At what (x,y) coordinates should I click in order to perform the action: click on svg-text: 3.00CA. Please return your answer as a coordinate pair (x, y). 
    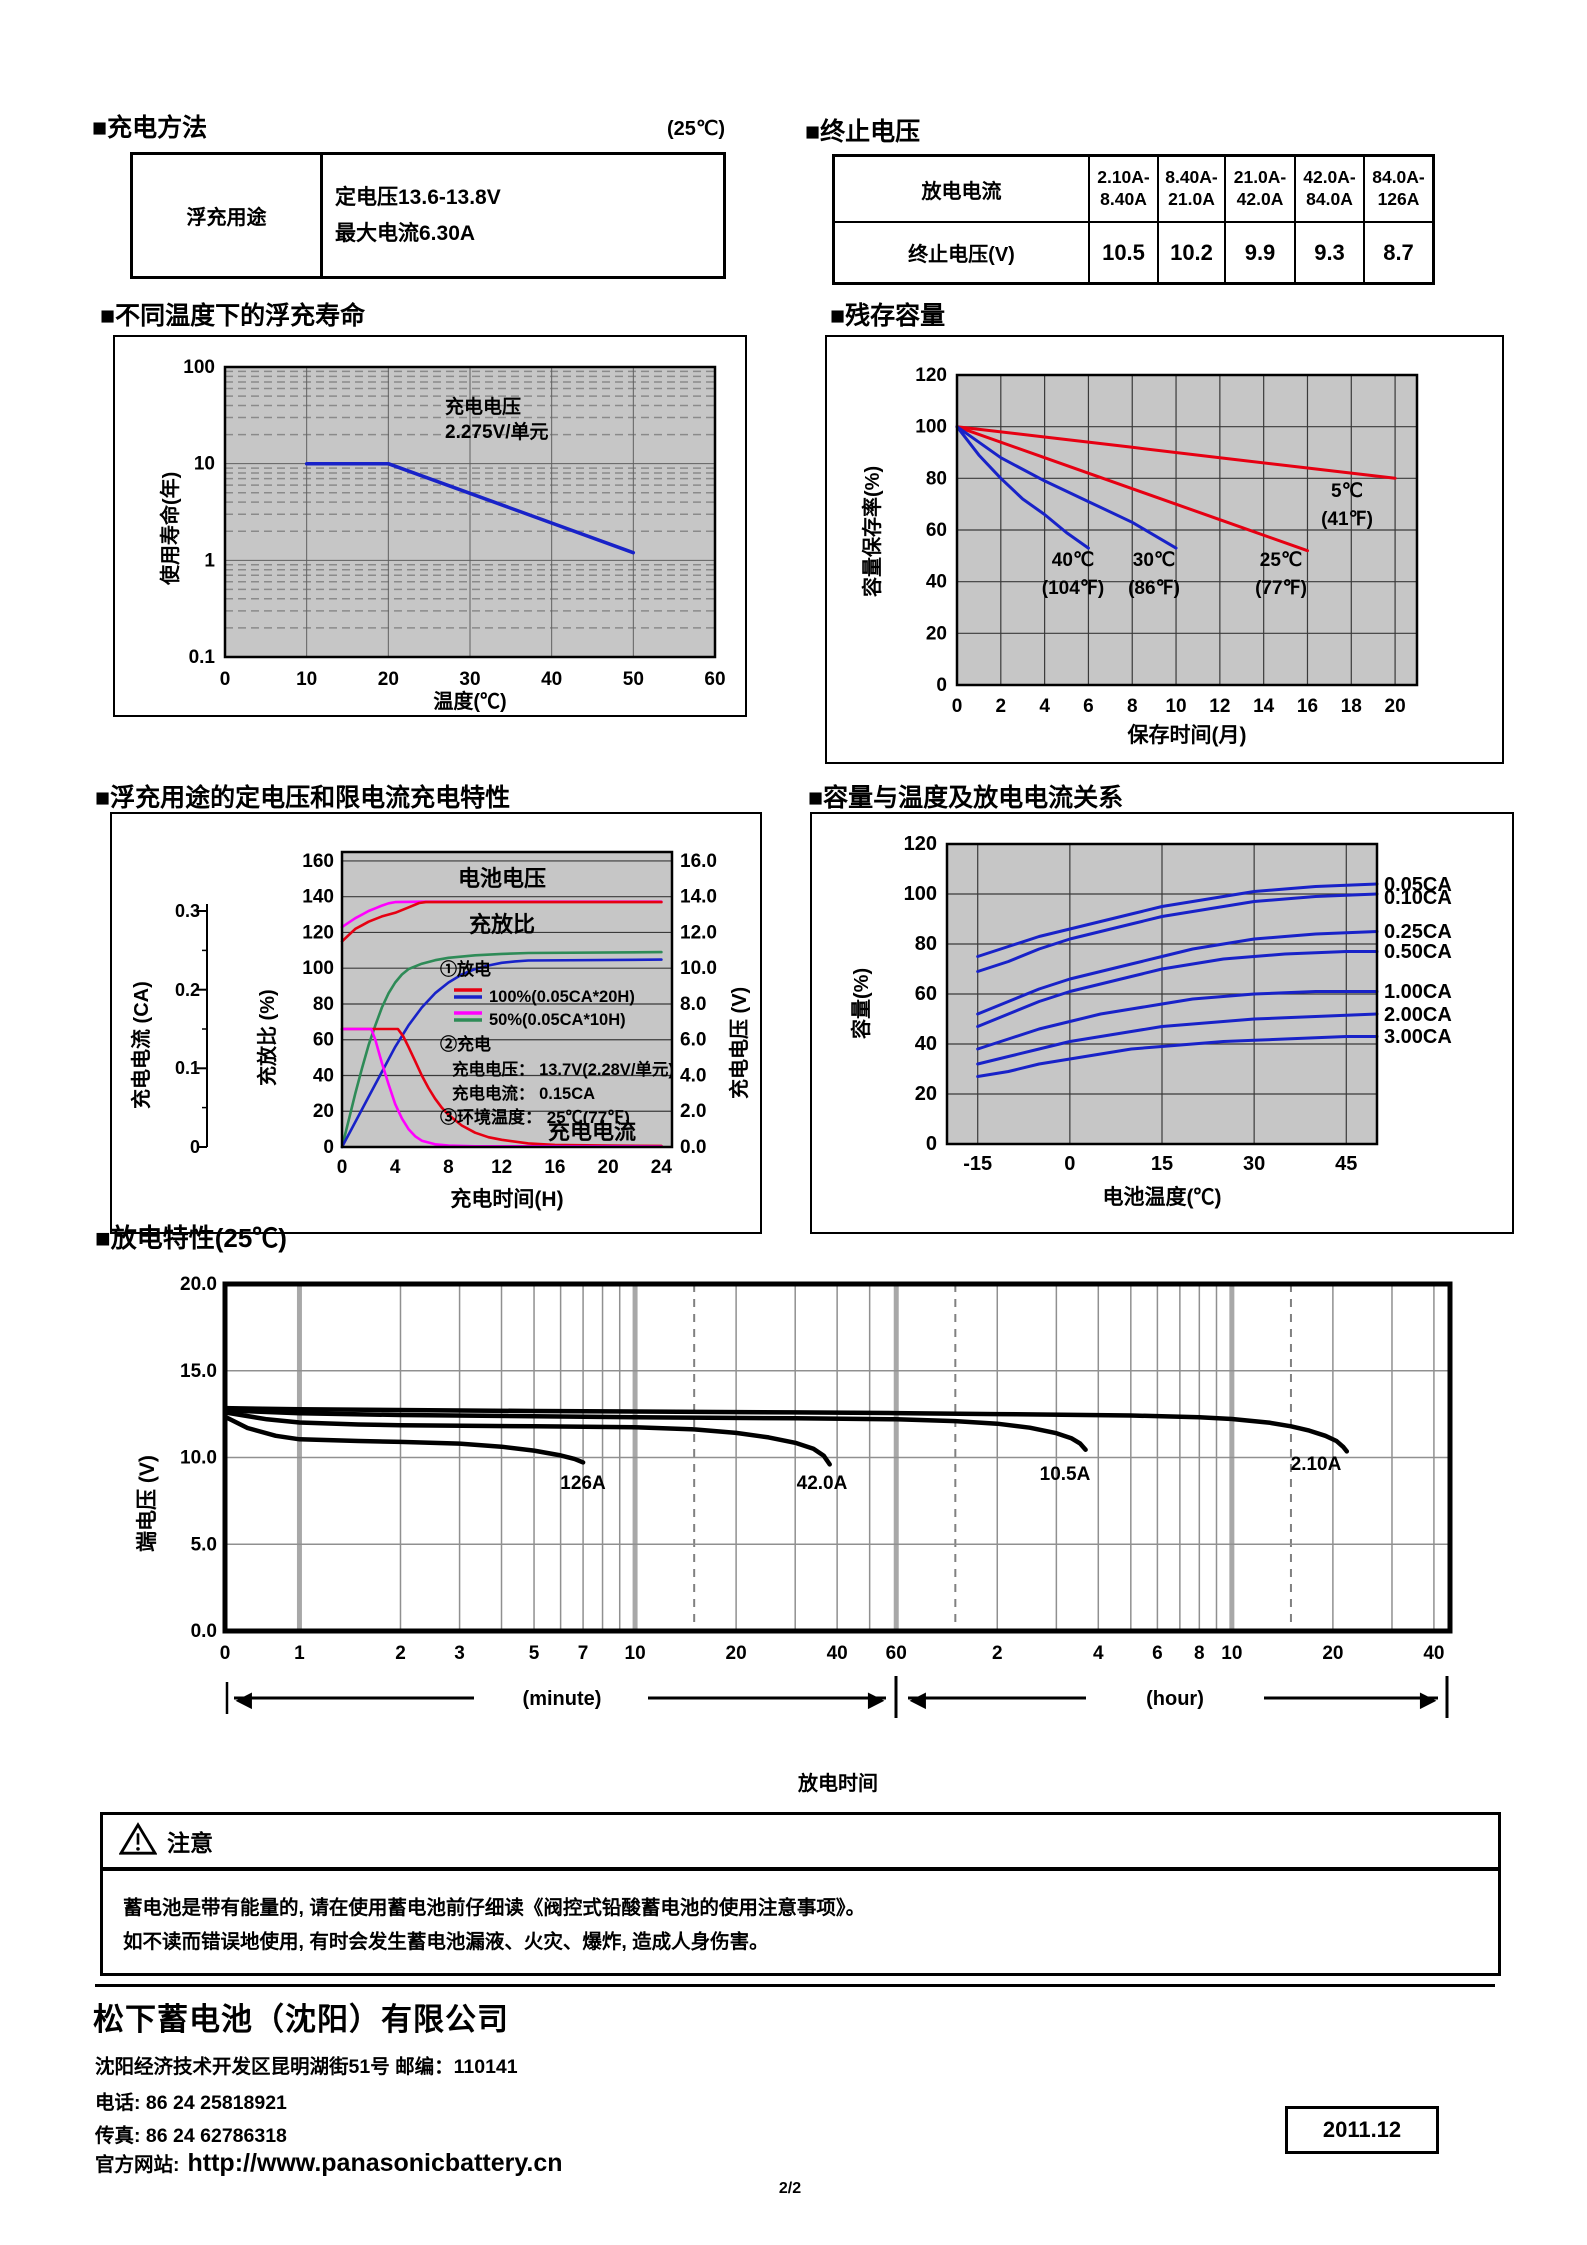
    Looking at the image, I should click on (1418, 1037).